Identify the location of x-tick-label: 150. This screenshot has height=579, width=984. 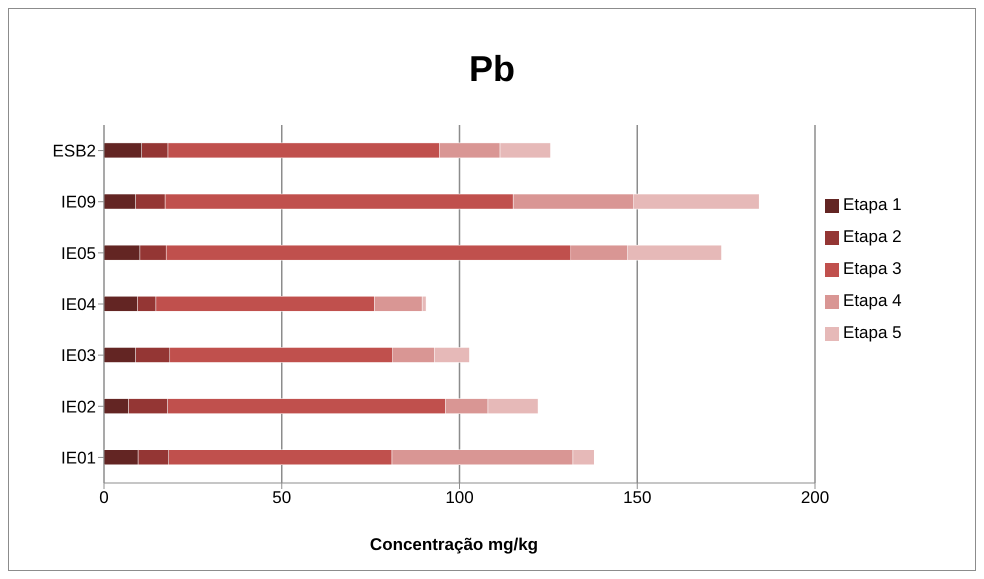
(637, 498).